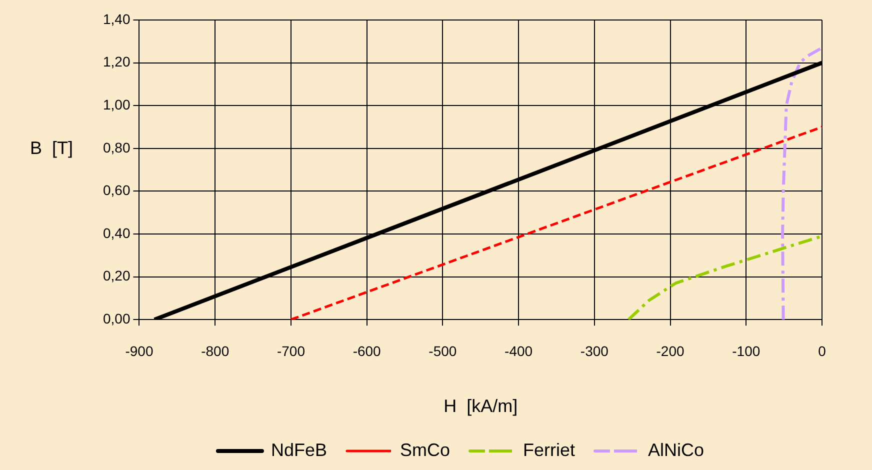 The height and width of the screenshot is (470, 872). Describe the element at coordinates (116, 62) in the screenshot. I see `y-tick-label: 1,20` at that location.